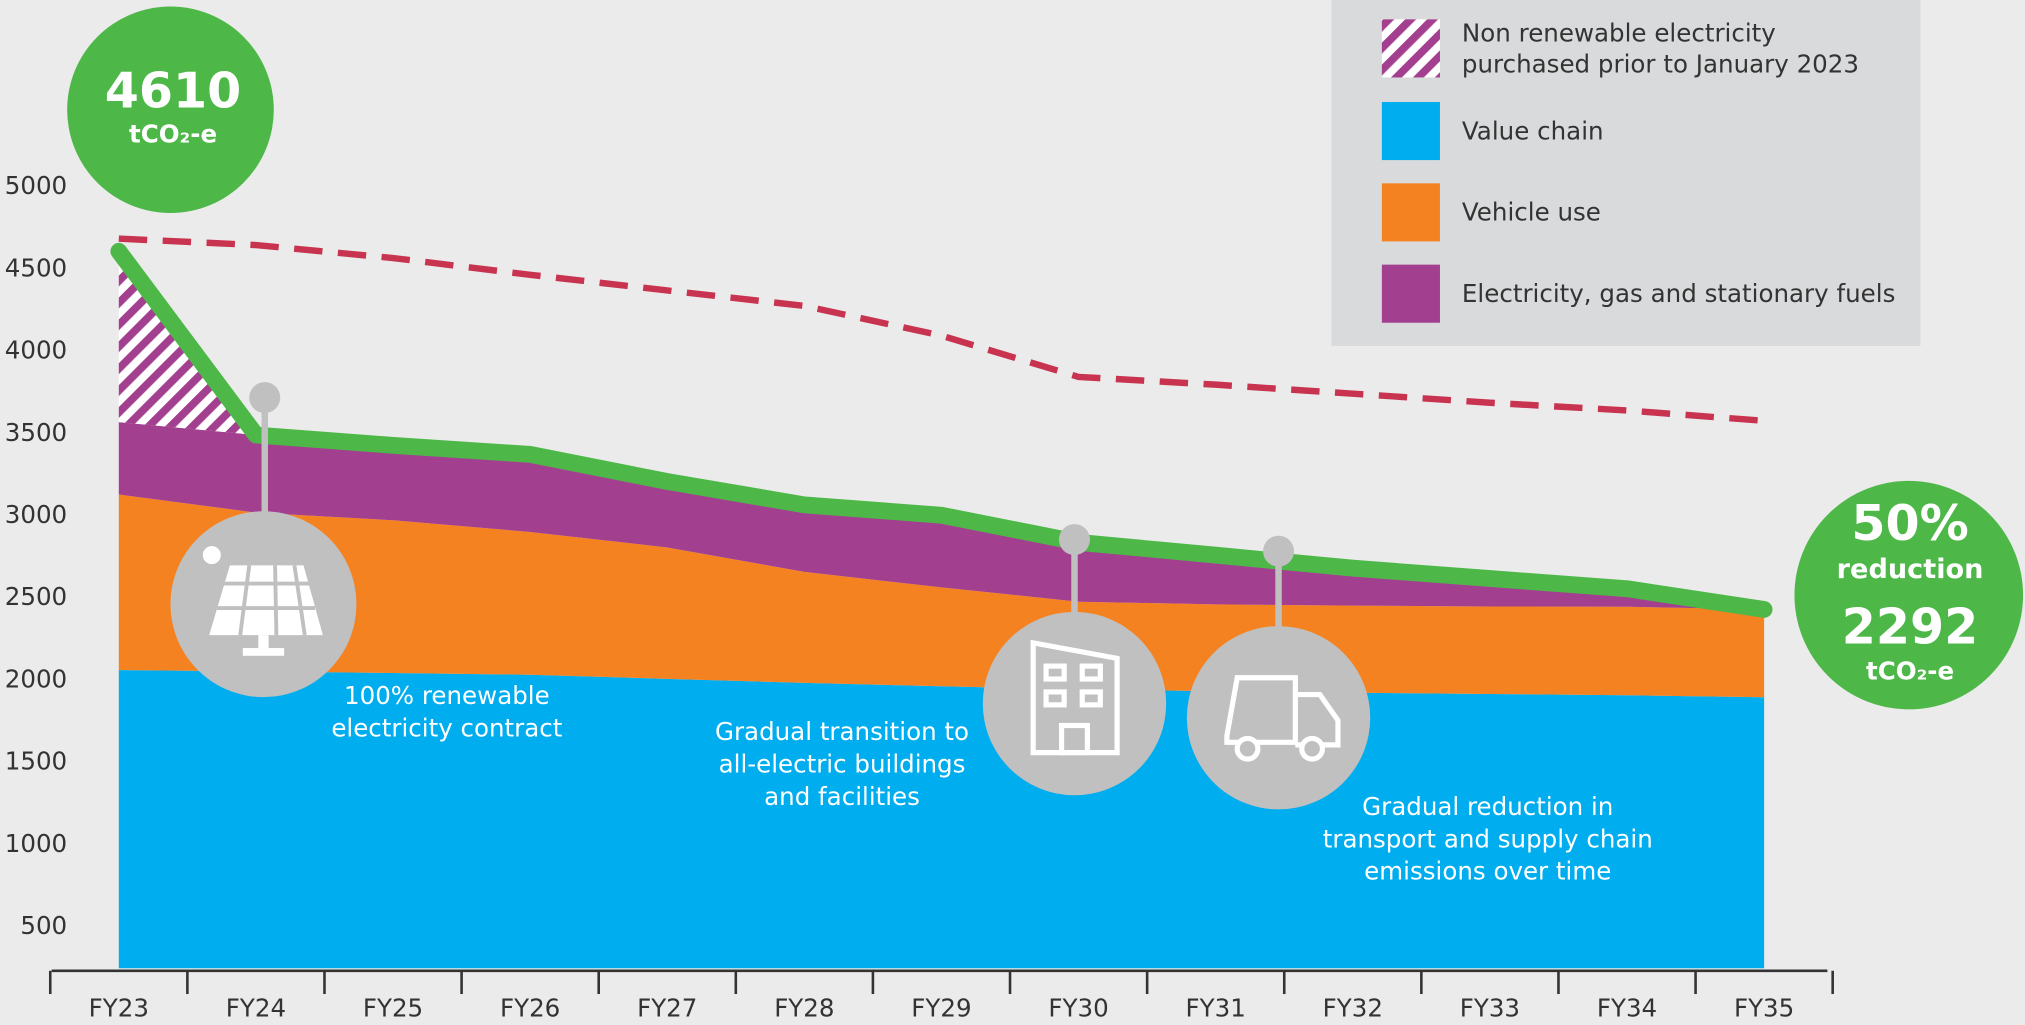 The image size is (2025, 1025). I want to click on y-tick-label: 5000, so click(36, 185).